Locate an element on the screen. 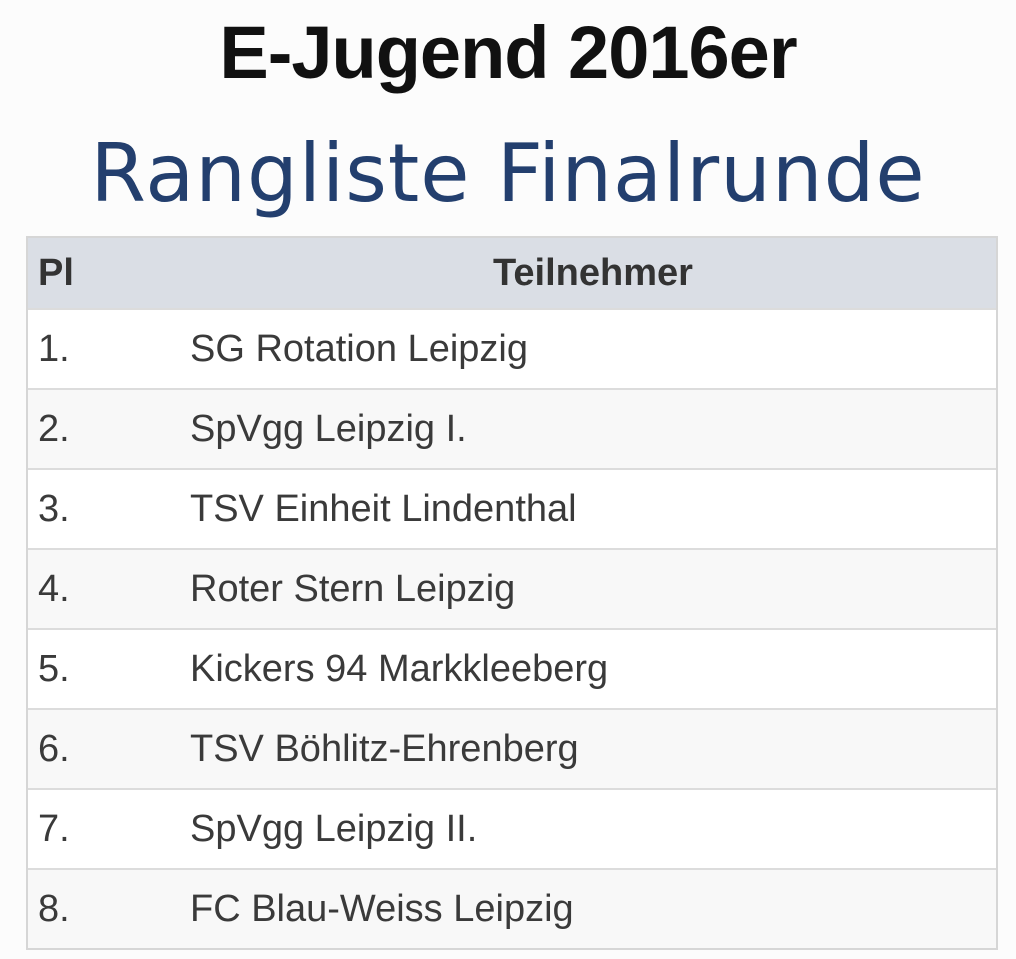  place-cell: 6. is located at coordinates (54, 749).